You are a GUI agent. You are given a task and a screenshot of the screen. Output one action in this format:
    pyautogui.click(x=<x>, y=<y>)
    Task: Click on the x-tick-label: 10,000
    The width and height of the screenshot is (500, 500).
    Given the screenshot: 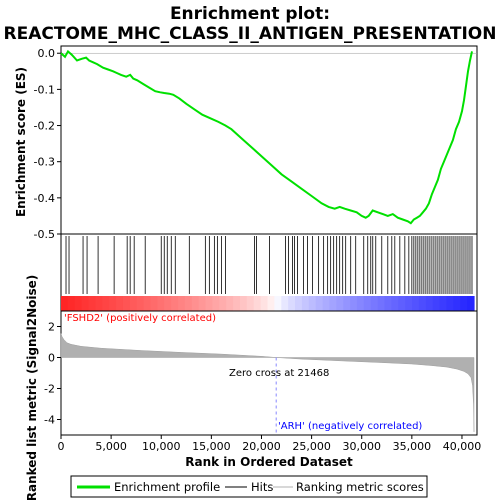 What is the action you would take?
    pyautogui.click(x=161, y=446)
    